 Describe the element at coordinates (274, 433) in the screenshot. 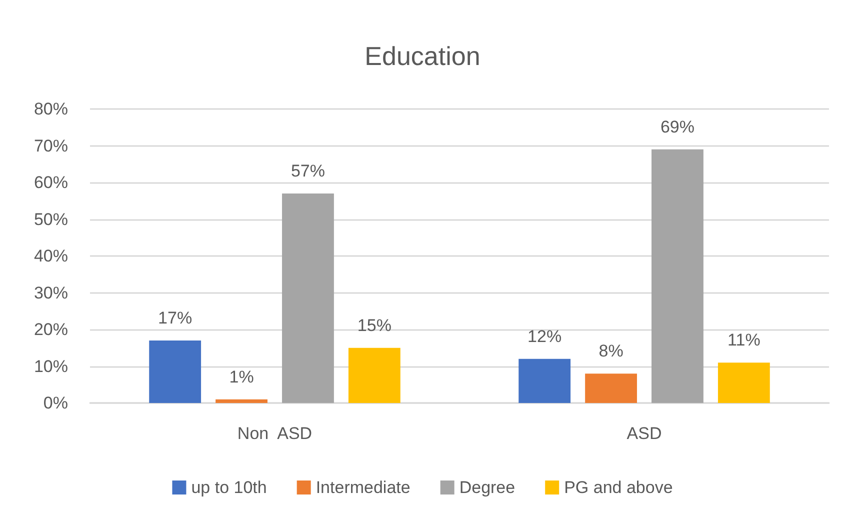

I see `x-tick-label: Non ASD` at that location.